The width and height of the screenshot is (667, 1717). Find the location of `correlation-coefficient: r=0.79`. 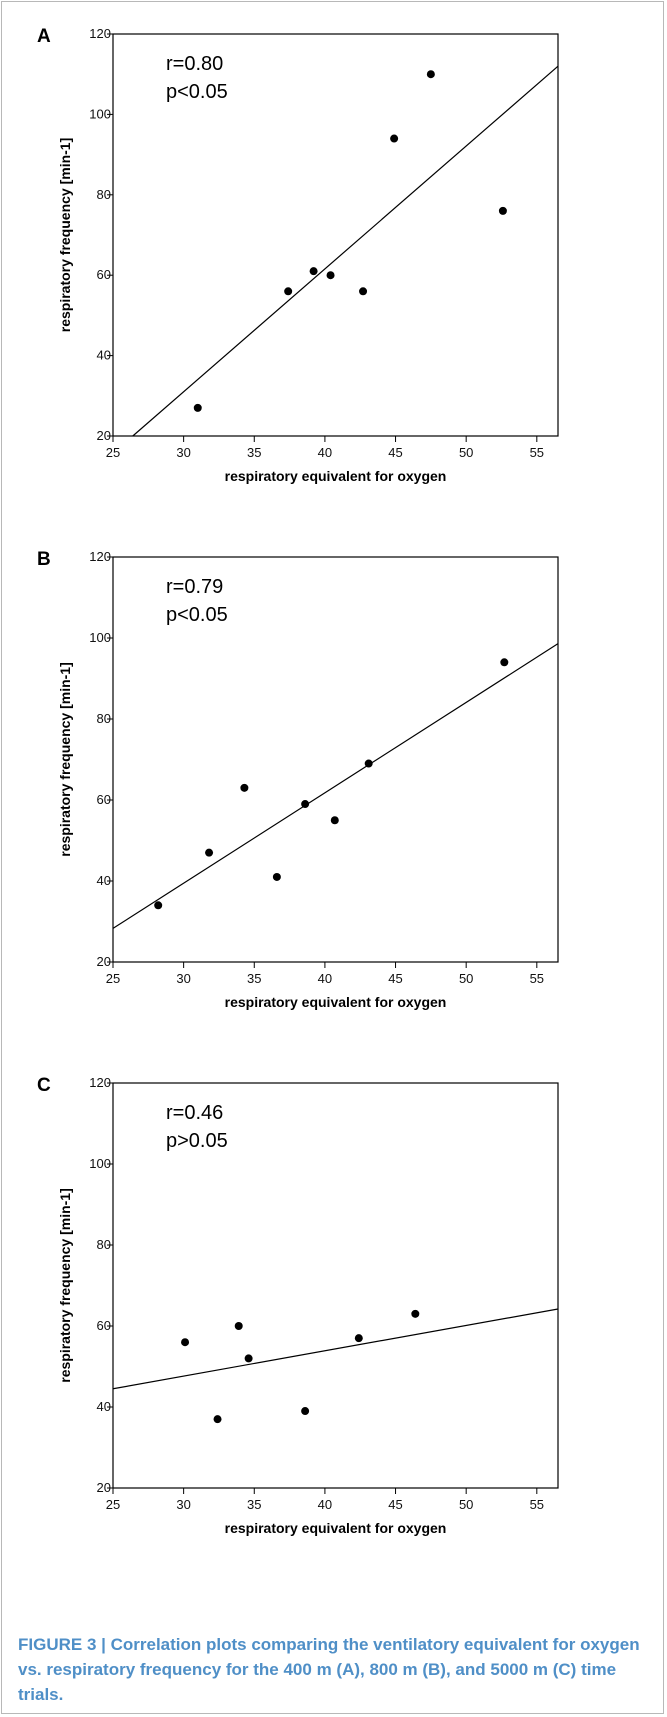

correlation-coefficient: r=0.79 is located at coordinates (194, 587).